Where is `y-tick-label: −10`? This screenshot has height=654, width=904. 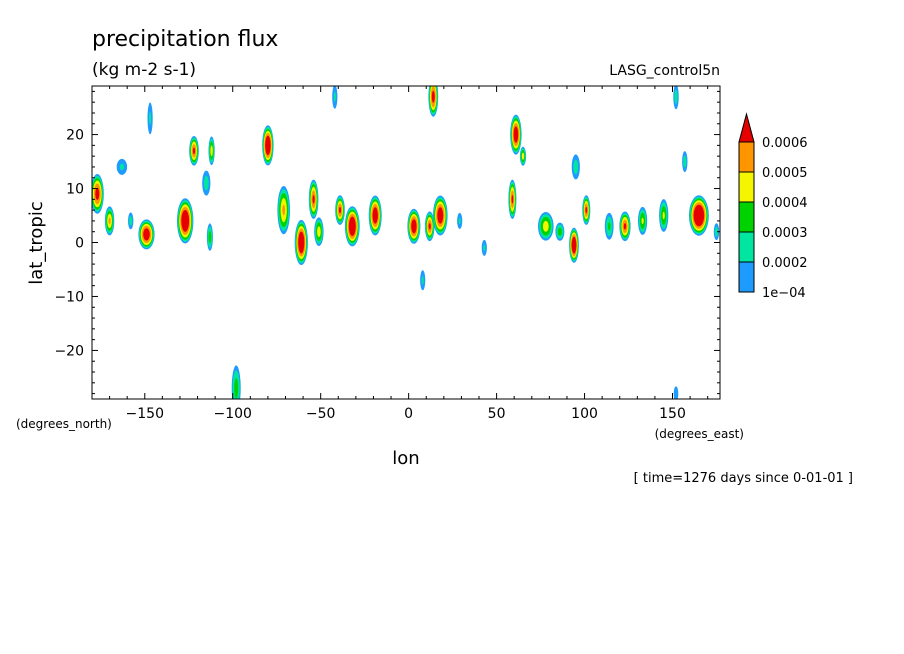 y-tick-label: −10 is located at coordinates (69, 297).